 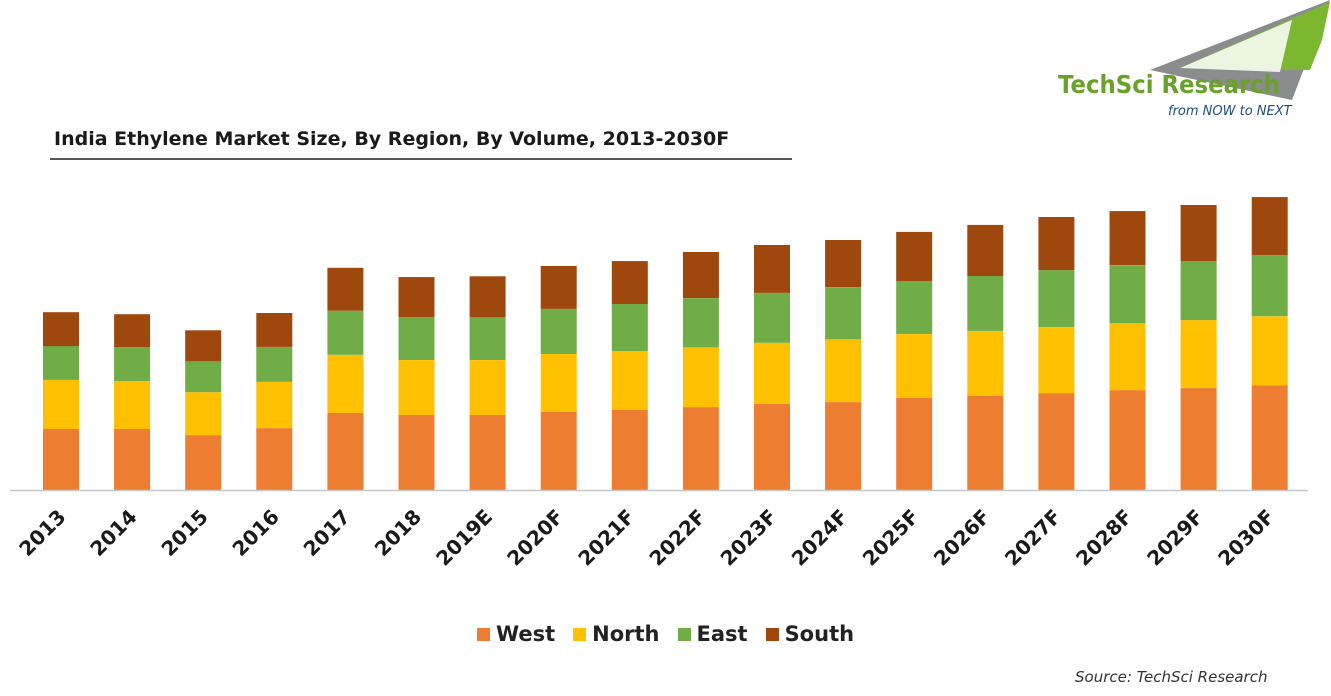 I want to click on bar-south-2030f, so click(x=1269, y=226).